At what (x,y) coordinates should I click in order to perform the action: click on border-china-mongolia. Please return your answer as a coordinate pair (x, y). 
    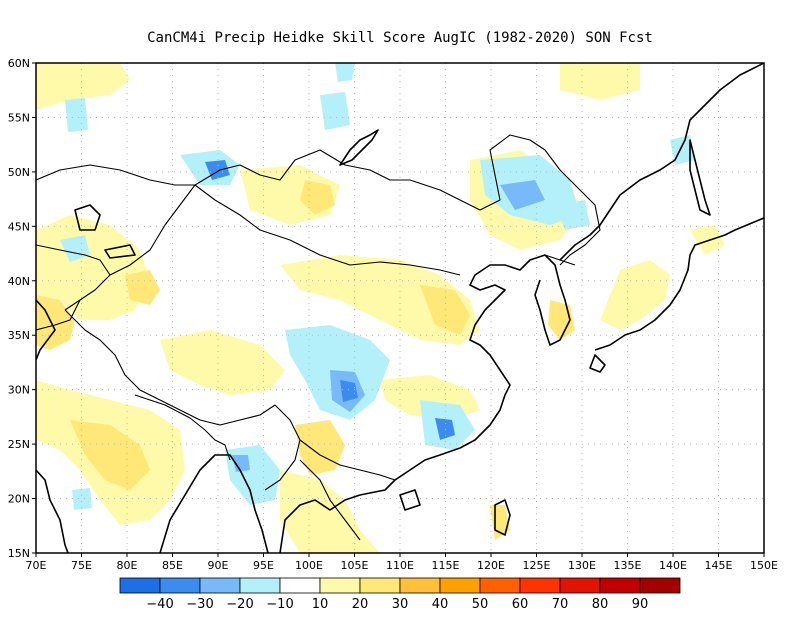
    Looking at the image, I should click on (397, 200).